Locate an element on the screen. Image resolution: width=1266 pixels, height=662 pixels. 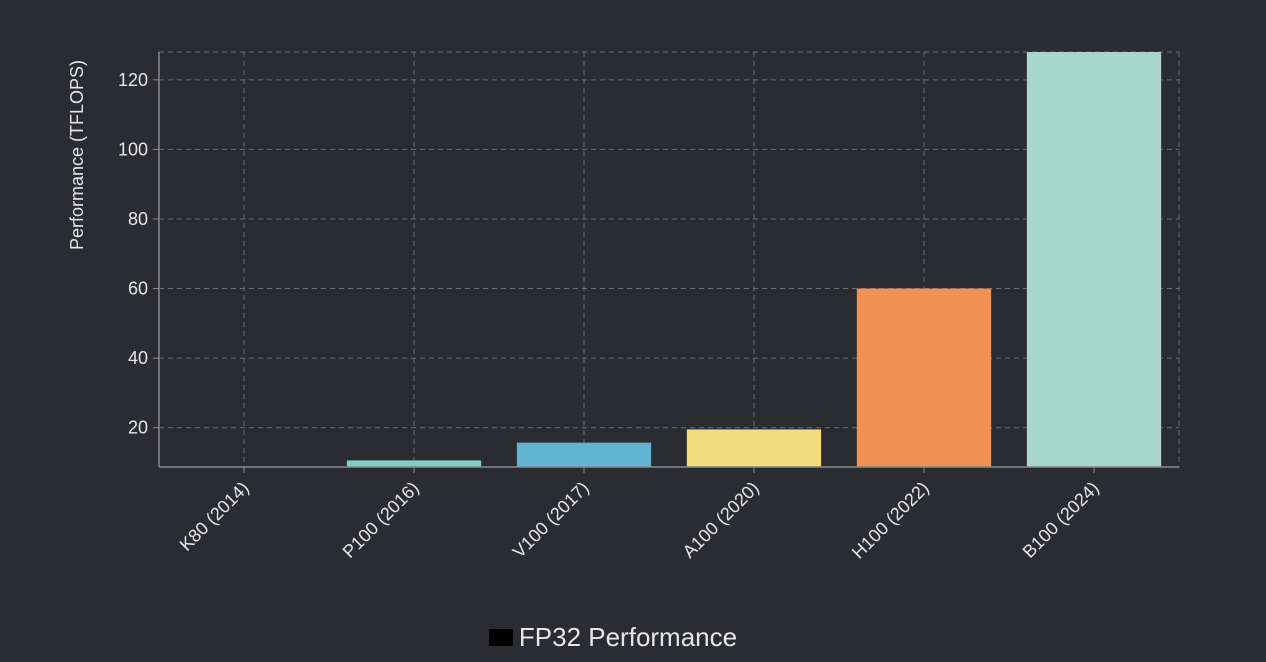
bar-b100 is located at coordinates (1094, 259).